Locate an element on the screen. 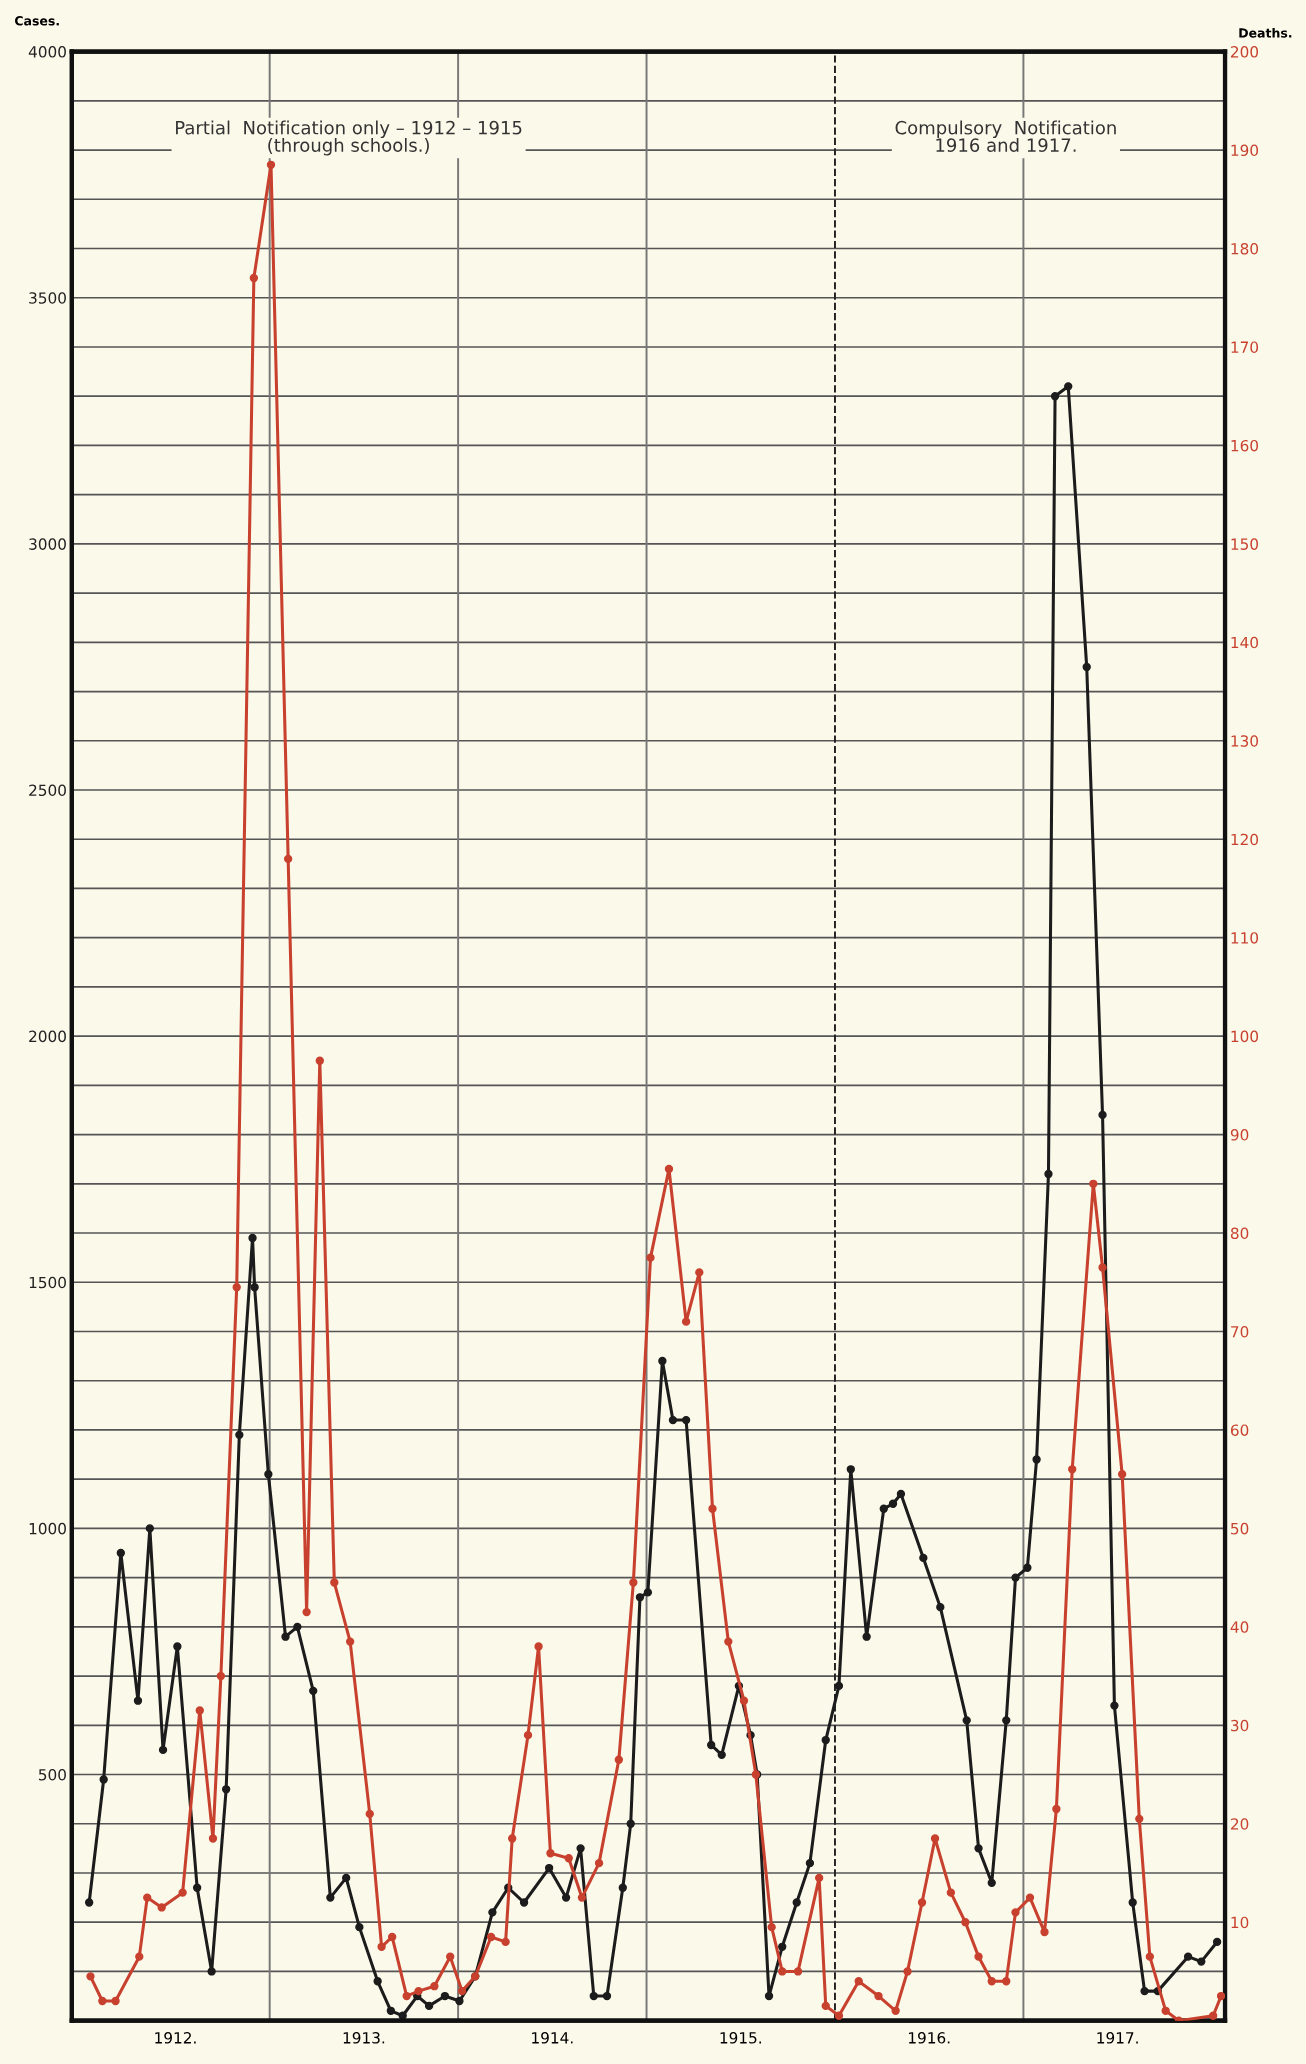  y-tick-label: 4000 is located at coordinates (47, 52).